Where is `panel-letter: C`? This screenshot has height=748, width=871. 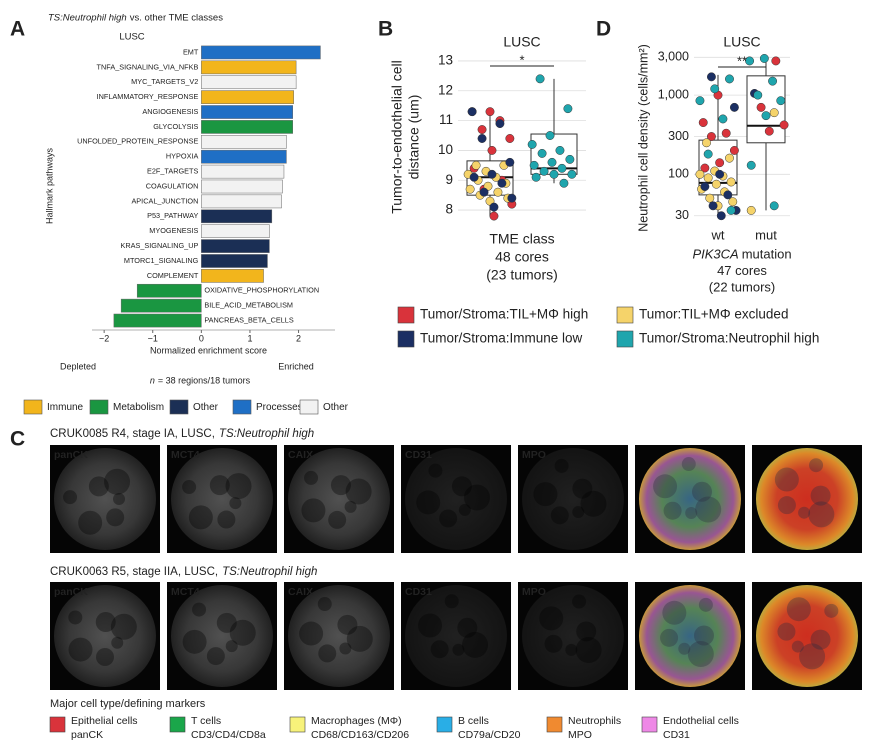 panel-letter: C is located at coordinates (17, 439).